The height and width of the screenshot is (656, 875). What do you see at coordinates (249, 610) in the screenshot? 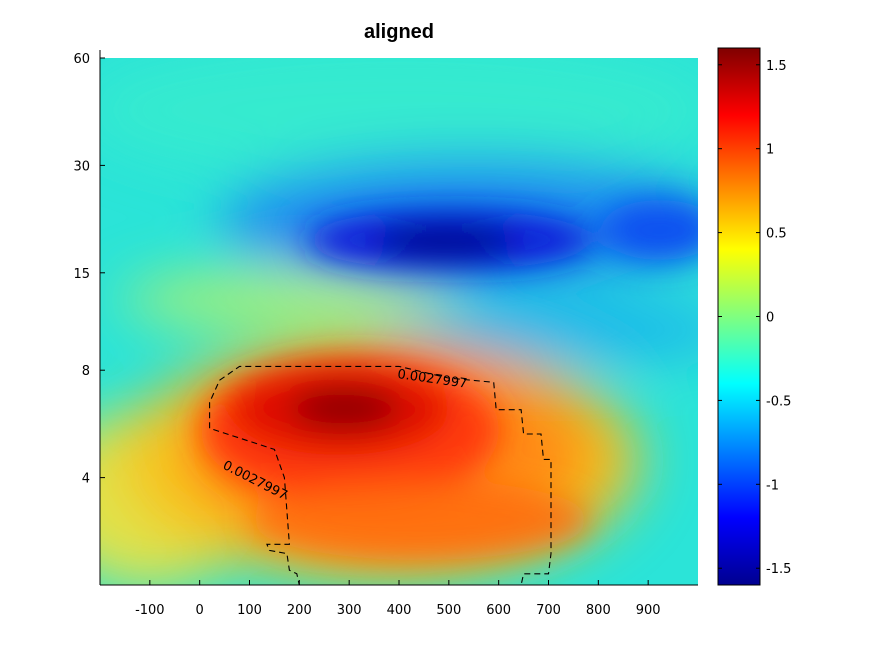
I see `x-tick-label: 100` at bounding box center [249, 610].